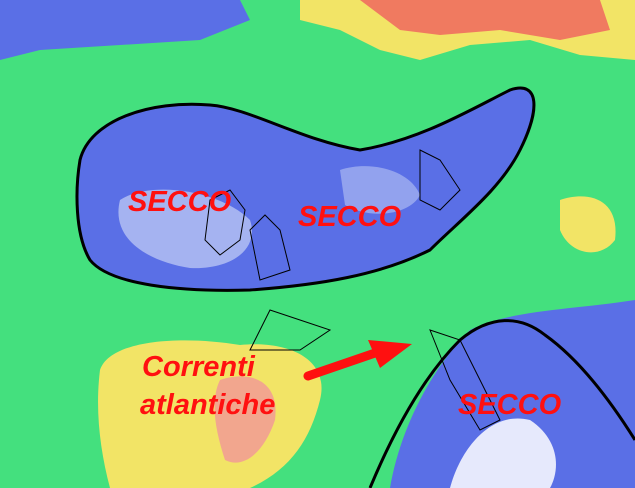 This screenshot has width=635, height=488. Describe the element at coordinates (125, 30) in the screenshot. I see `dry-area-northwest` at that location.